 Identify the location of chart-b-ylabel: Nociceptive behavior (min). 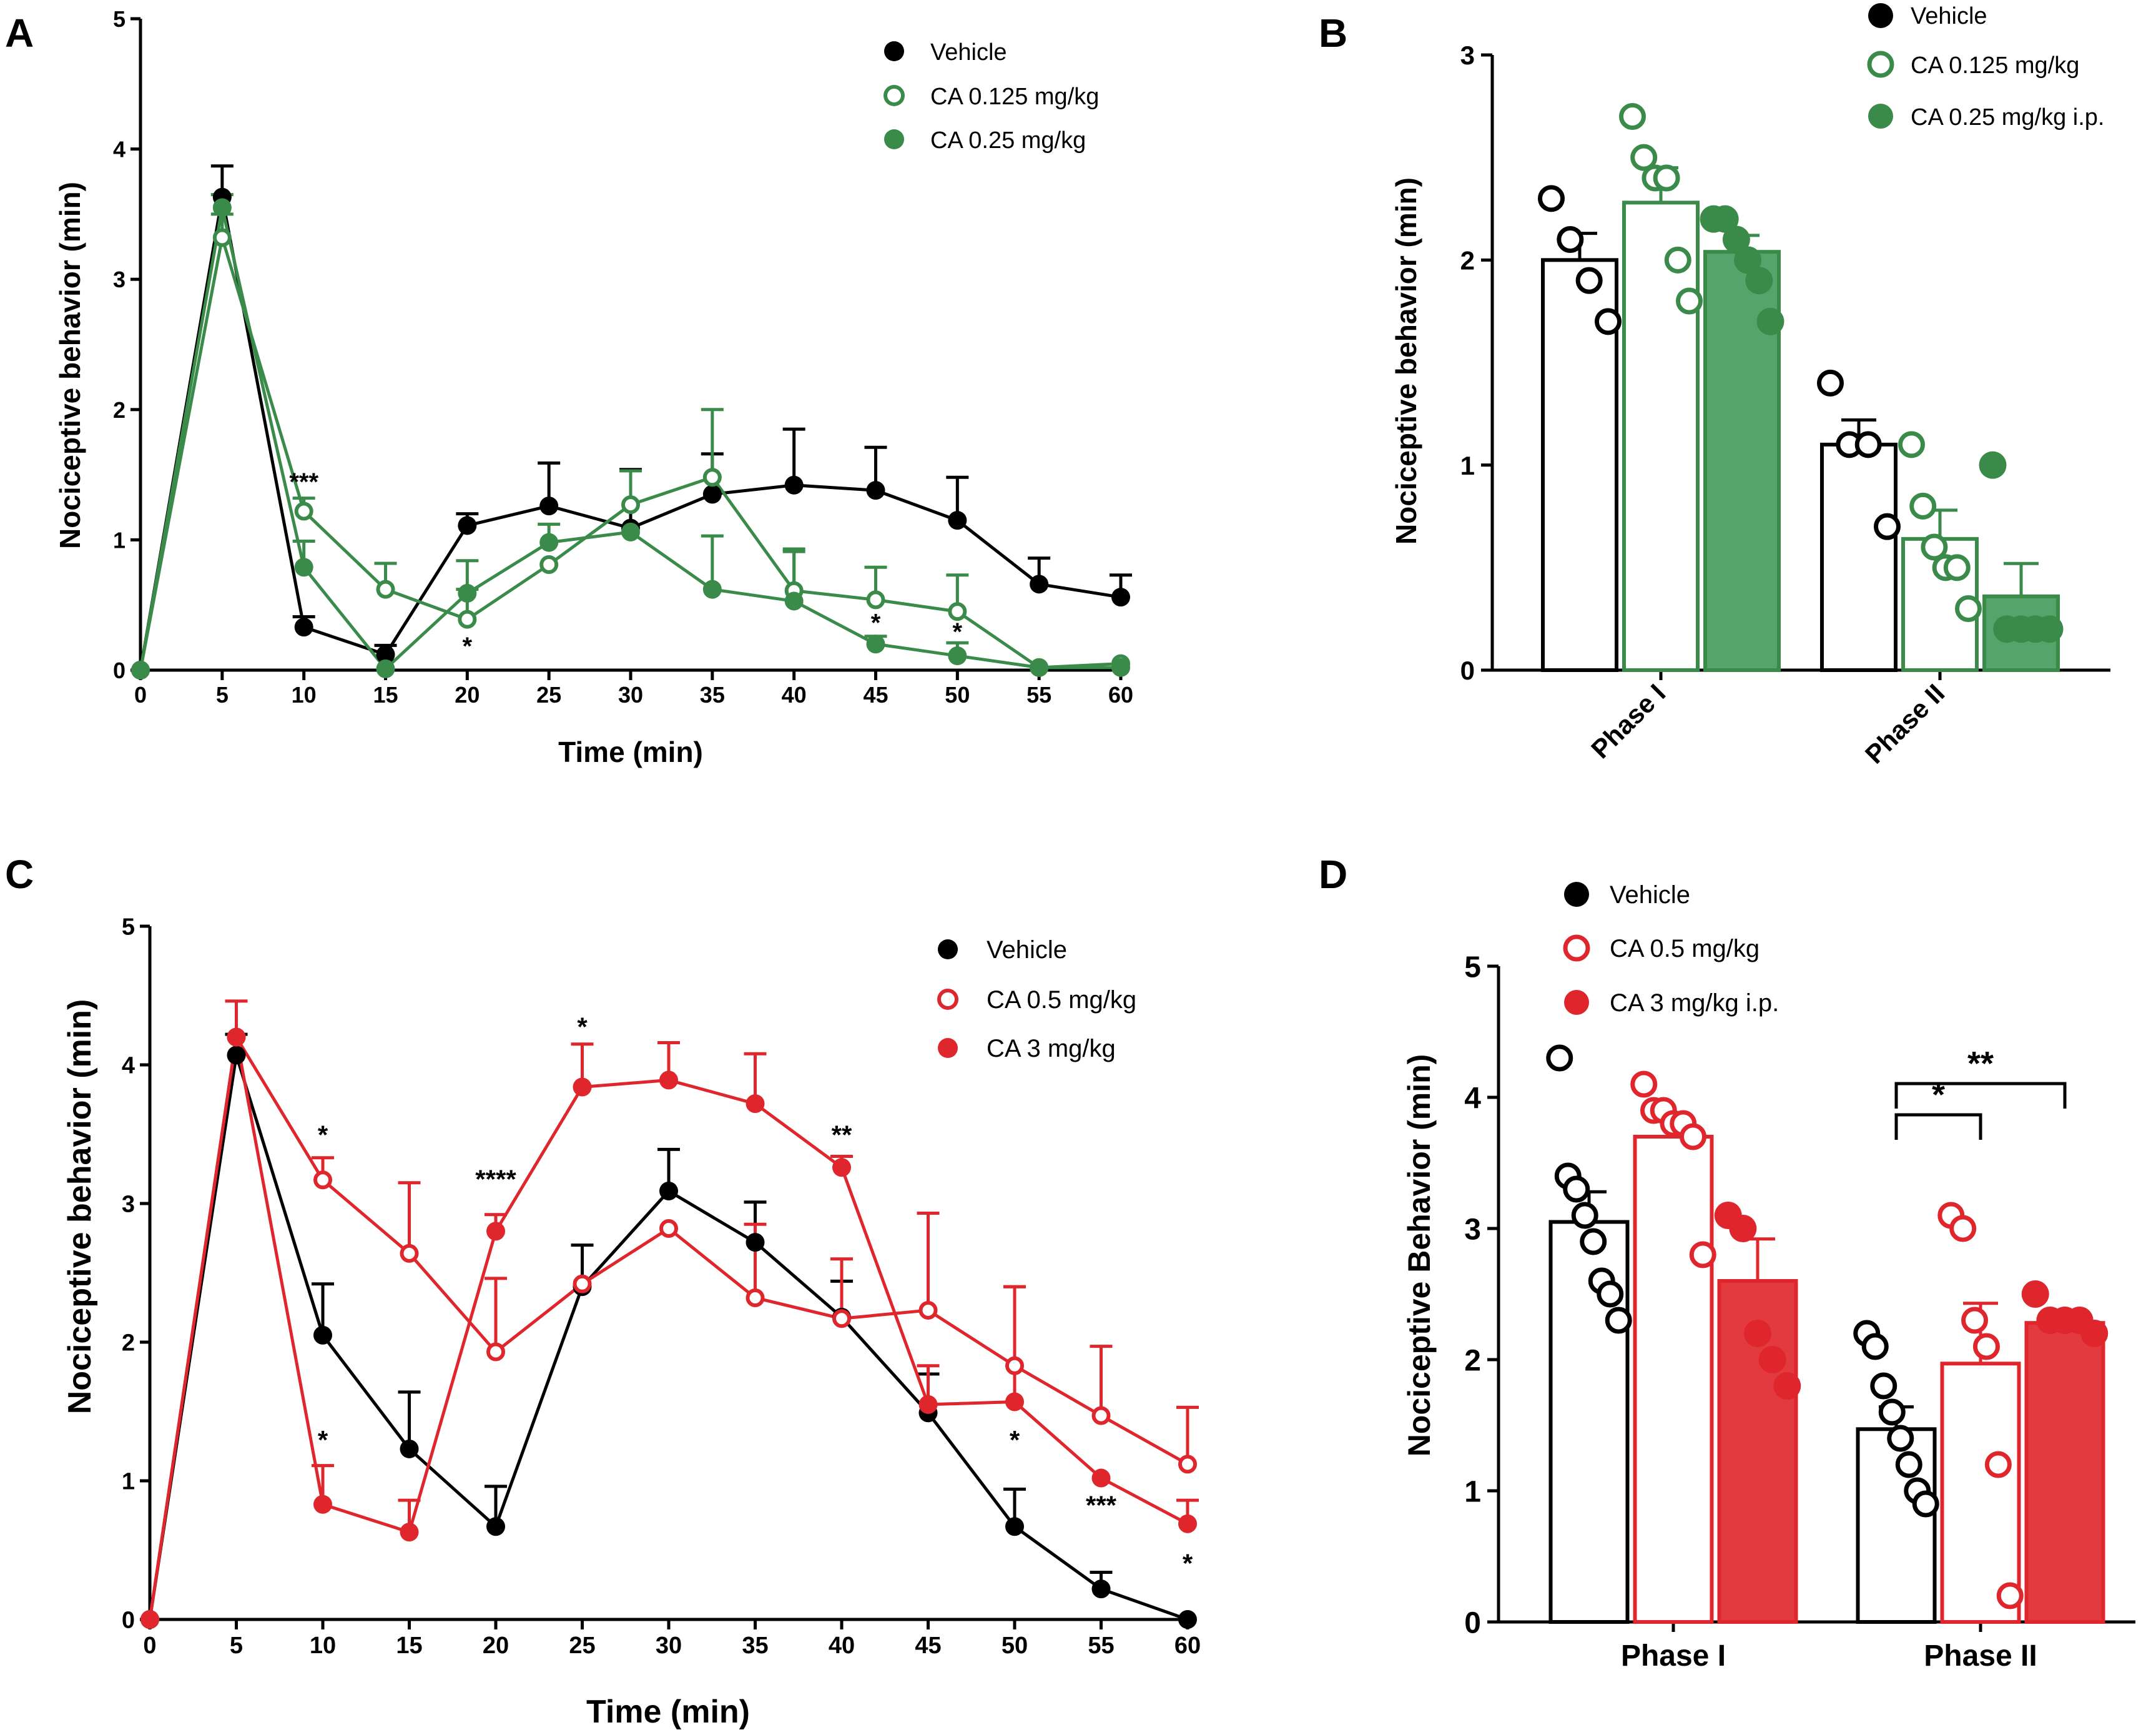
(1406, 361).